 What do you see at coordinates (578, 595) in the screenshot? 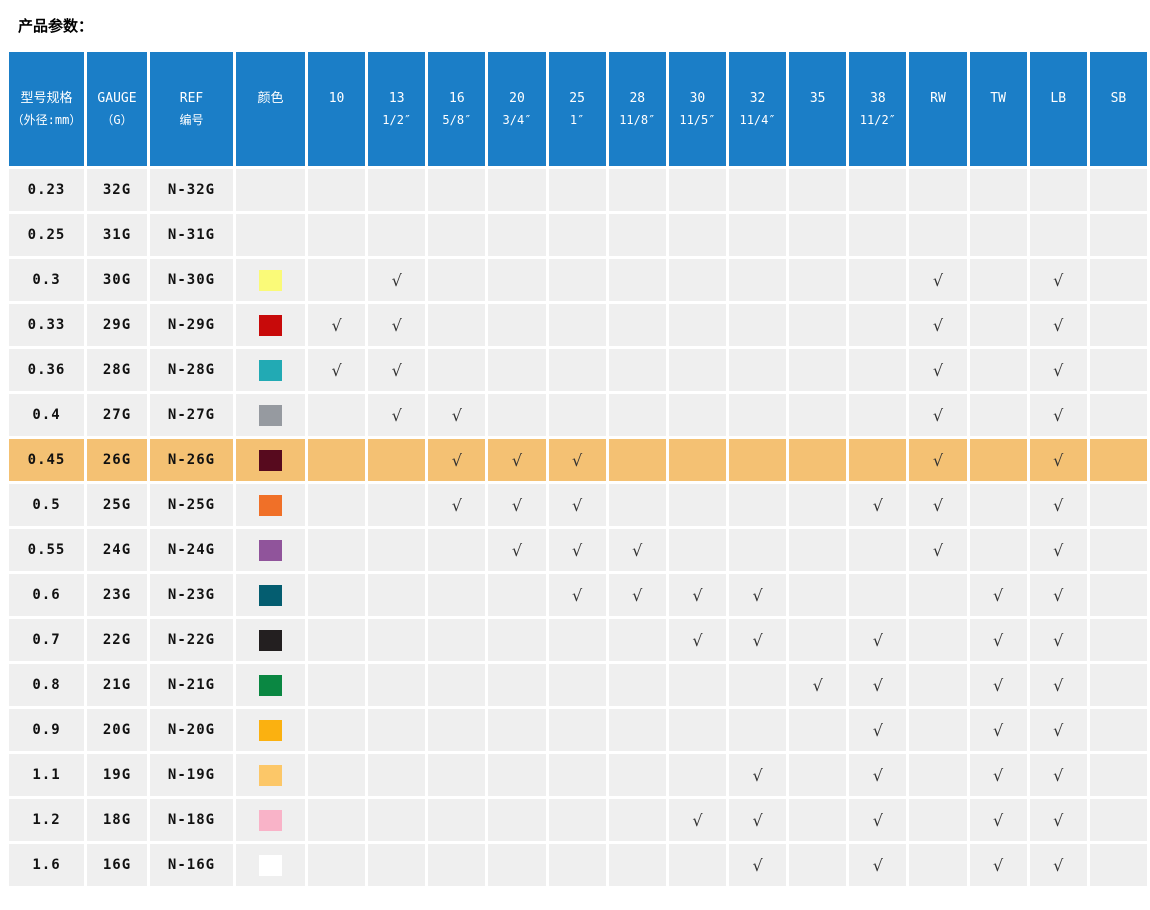
I see `table-row: 0.6 23G N-23G √ √ √ √ √ √` at bounding box center [578, 595].